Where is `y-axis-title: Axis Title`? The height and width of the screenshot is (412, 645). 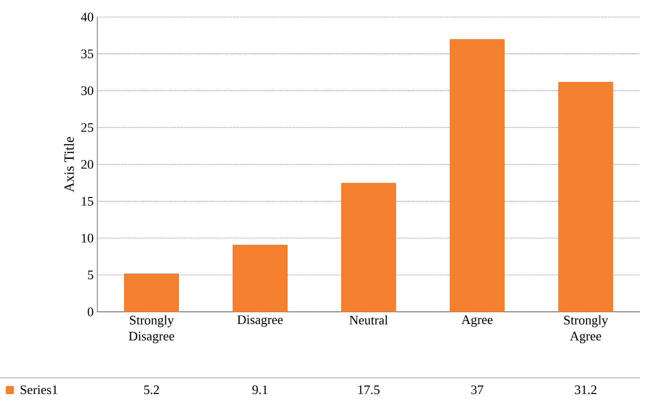 y-axis-title: Axis Title is located at coordinates (69, 164).